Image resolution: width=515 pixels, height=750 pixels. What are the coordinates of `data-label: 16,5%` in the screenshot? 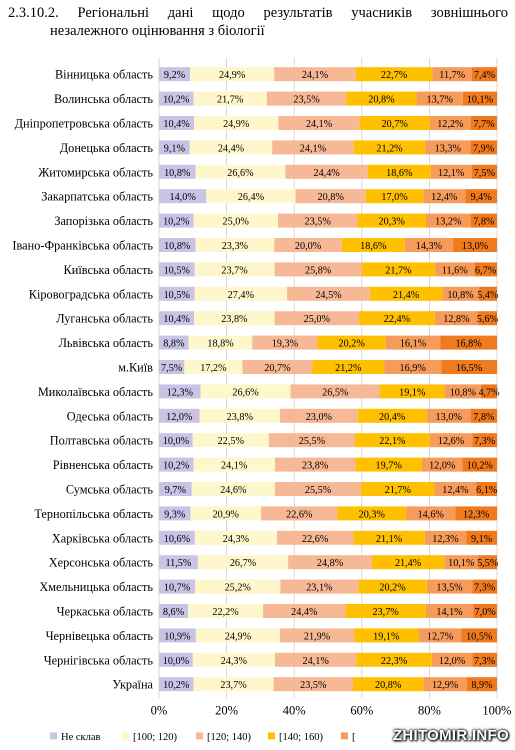 It's located at (469, 368).